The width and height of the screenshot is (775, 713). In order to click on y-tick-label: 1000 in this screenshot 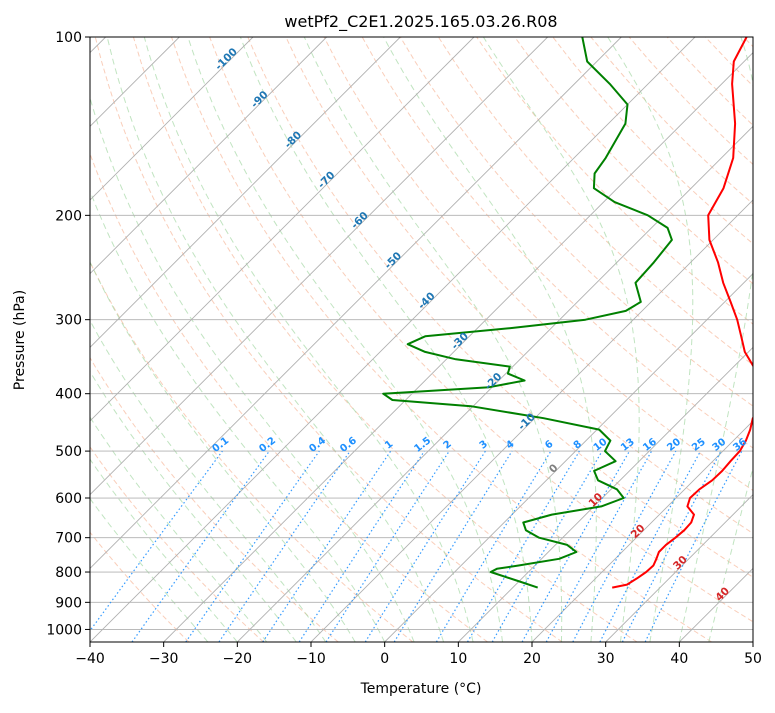, I will do `click(64, 630)`.